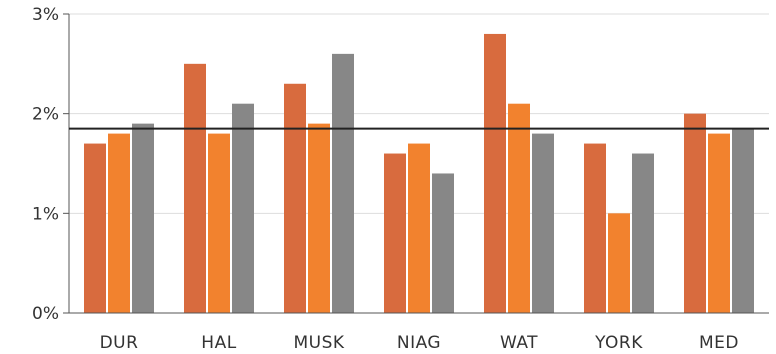 This screenshot has height=354, width=776. I want to click on y-tick-labels: 0% 1% 2% 3%, so click(45, 164).